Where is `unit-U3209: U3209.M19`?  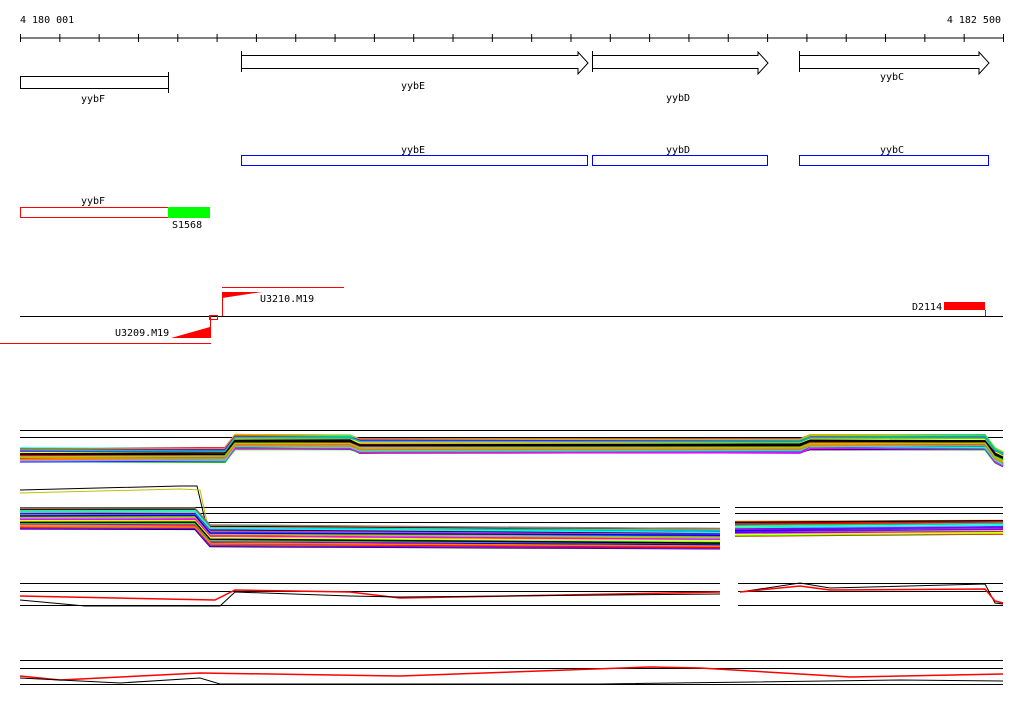
unit-U3209: U3209.M19 is located at coordinates (109, 329).